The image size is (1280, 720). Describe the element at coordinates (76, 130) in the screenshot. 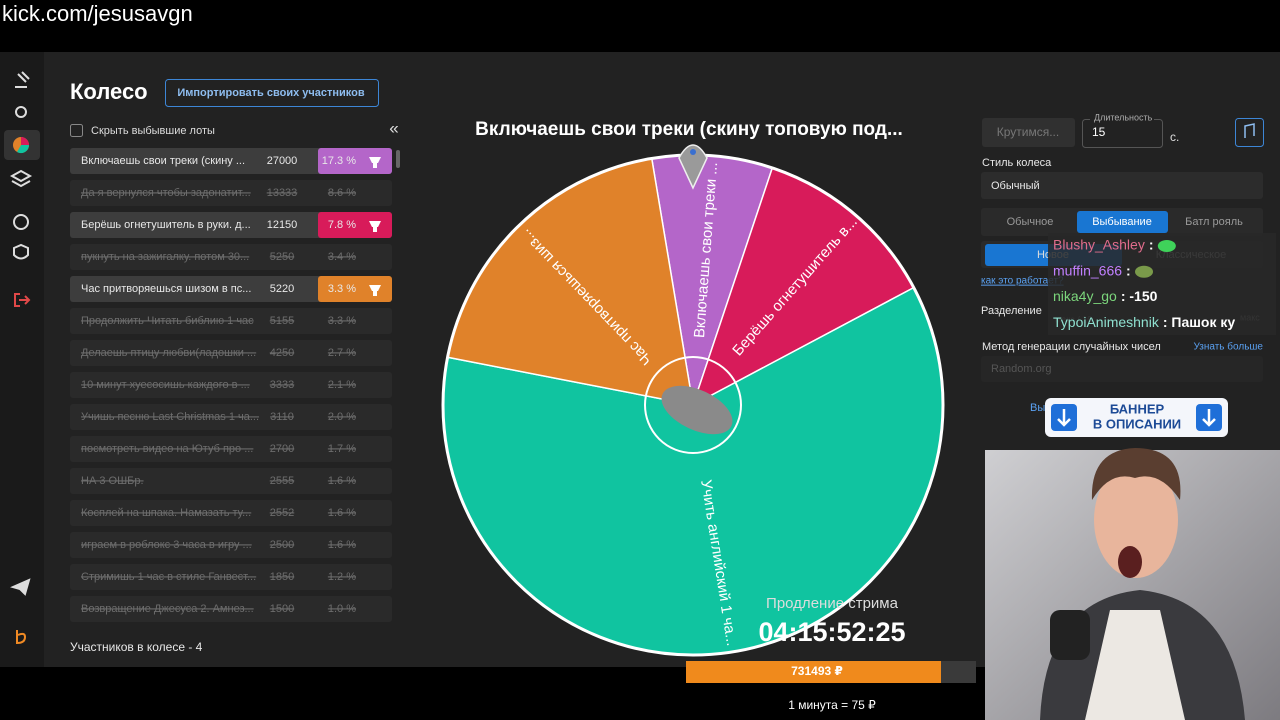

I see `hide-checkbox` at that location.